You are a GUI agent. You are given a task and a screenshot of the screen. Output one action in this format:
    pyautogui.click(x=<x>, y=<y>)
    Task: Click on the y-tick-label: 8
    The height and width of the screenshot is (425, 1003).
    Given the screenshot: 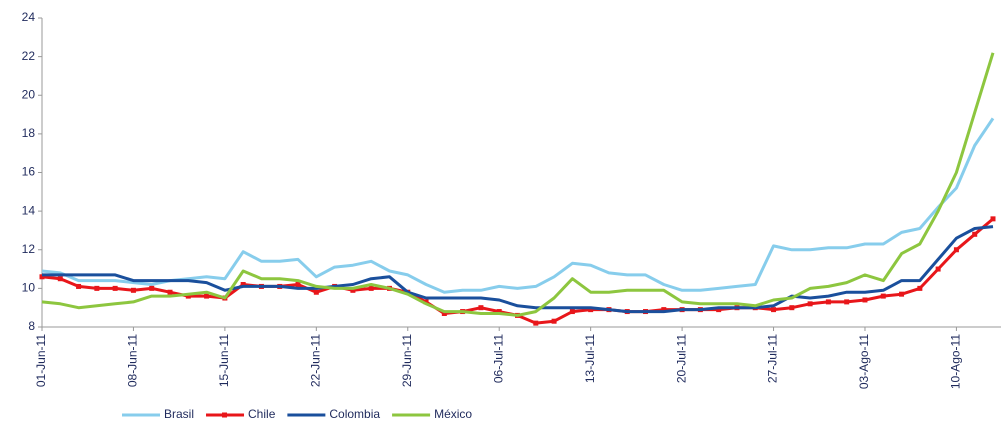 What is the action you would take?
    pyautogui.click(x=31, y=326)
    